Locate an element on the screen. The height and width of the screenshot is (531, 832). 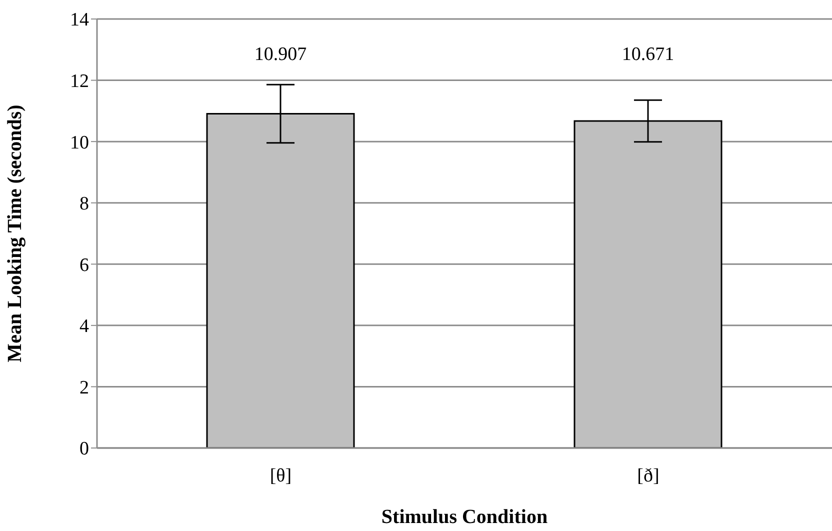
y-tick-label: 4 is located at coordinates (85, 327).